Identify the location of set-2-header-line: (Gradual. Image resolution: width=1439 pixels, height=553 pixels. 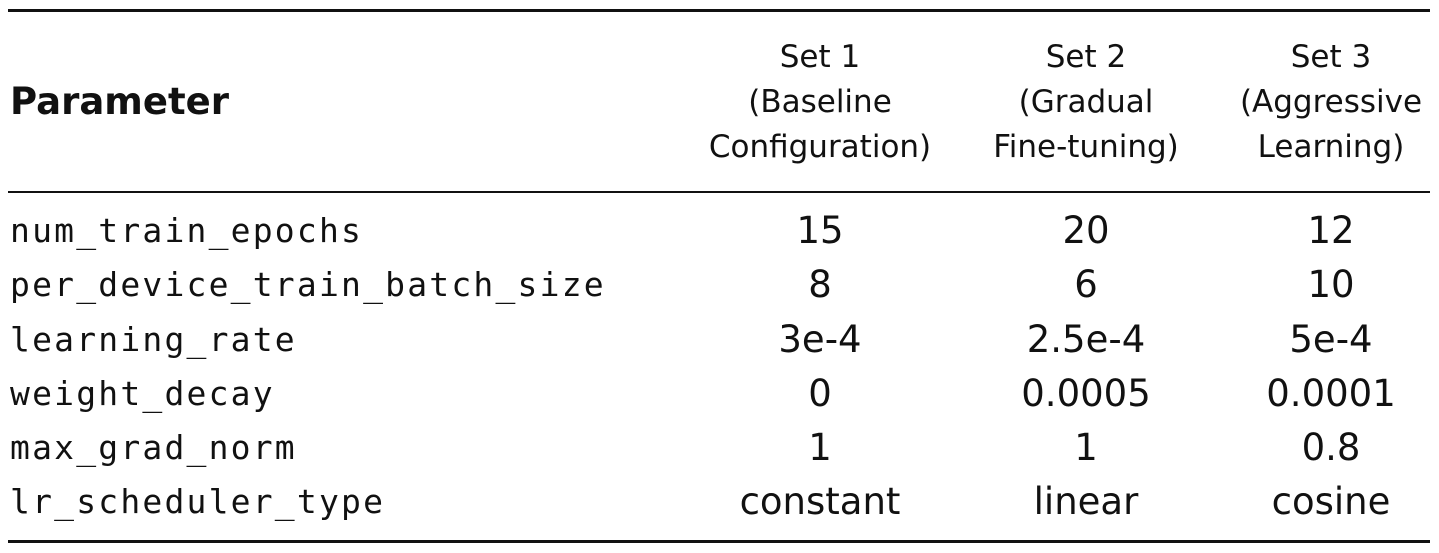
(1086, 102).